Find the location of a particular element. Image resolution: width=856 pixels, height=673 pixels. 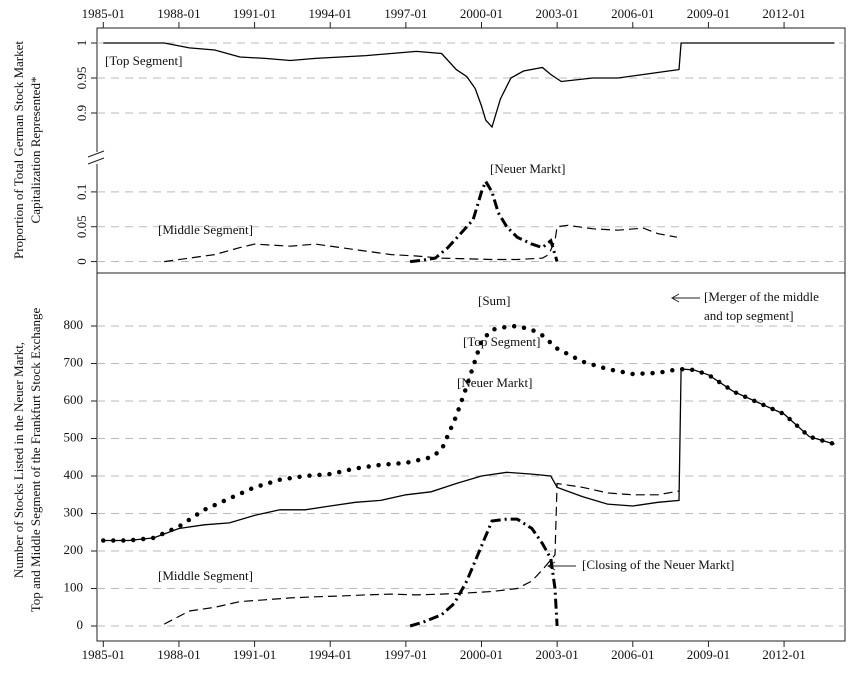

y-axis-label: Capitalization Represented* is located at coordinates (35, 150).